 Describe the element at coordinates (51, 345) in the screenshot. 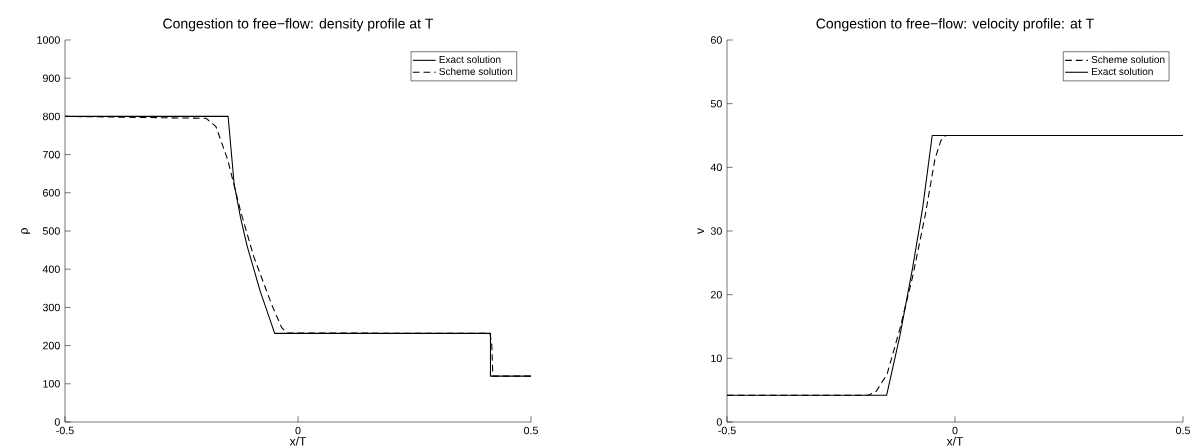

I see `y-tick-label: 200` at that location.